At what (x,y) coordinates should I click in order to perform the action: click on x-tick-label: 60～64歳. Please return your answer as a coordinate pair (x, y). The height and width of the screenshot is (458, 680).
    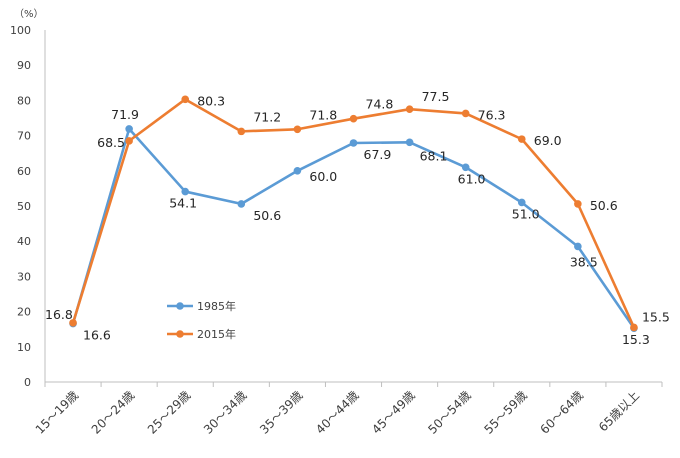
    Looking at the image, I should click on (562, 412).